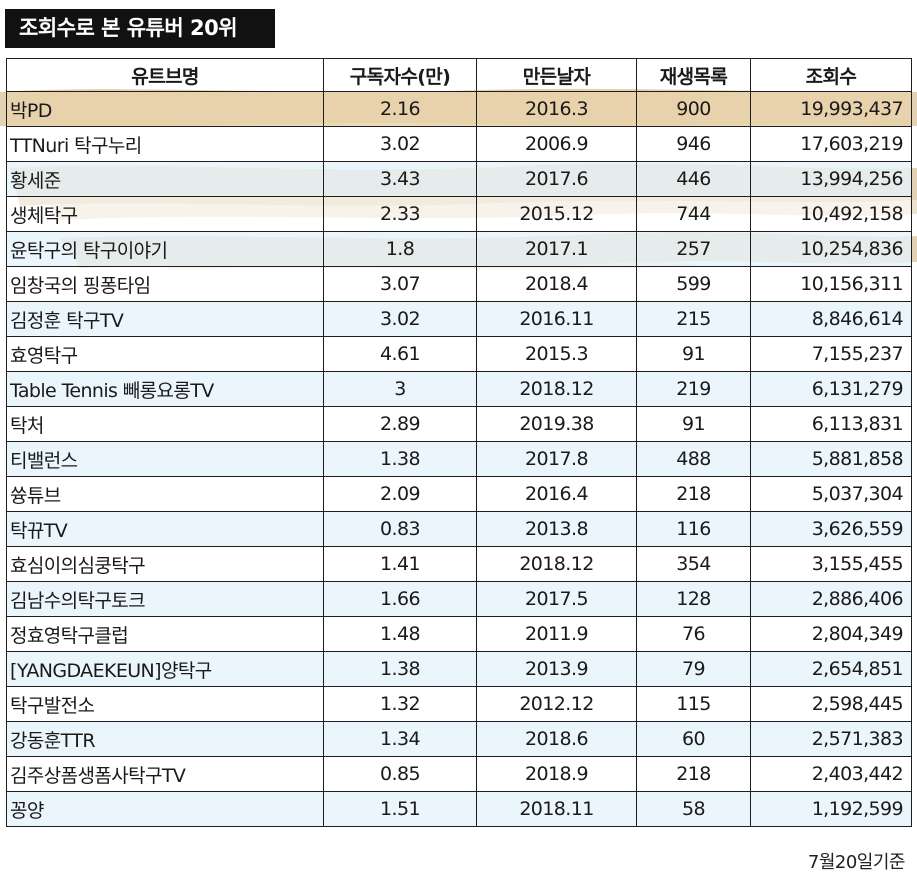 Image resolution: width=917 pixels, height=883 pixels. Describe the element at coordinates (400, 249) in the screenshot. I see `cell-subscribers: 1.8` at that location.